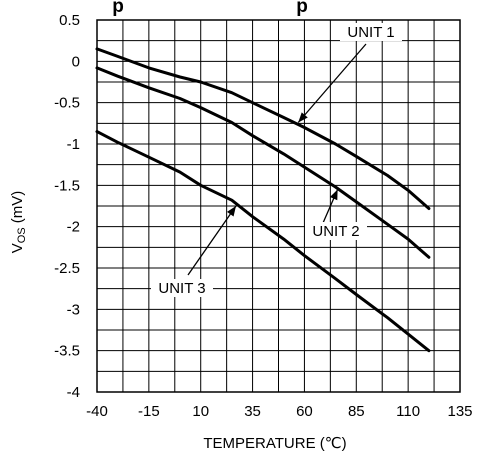 The image size is (487, 458). Describe the element at coordinates (73, 144) in the screenshot. I see `y-tick-label: -1` at that location.